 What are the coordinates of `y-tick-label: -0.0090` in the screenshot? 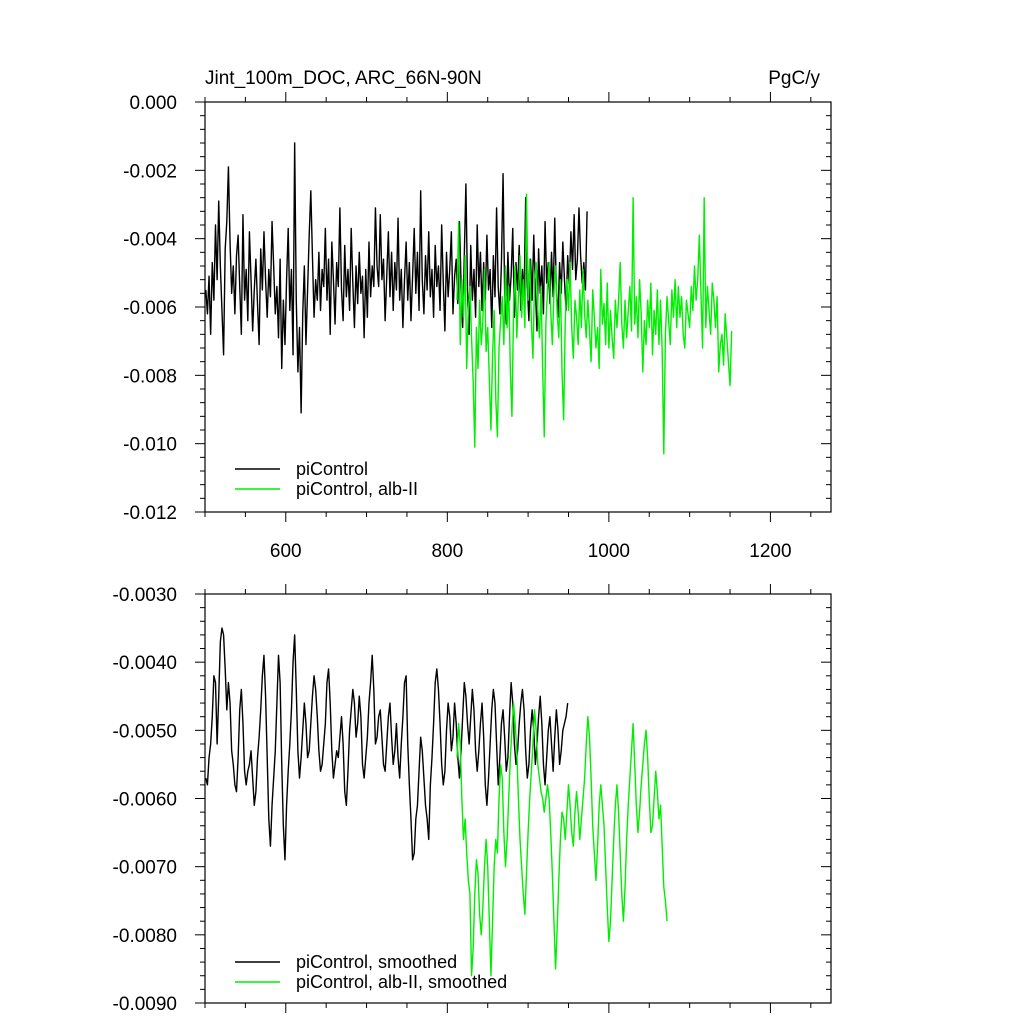 It's located at (145, 1004).